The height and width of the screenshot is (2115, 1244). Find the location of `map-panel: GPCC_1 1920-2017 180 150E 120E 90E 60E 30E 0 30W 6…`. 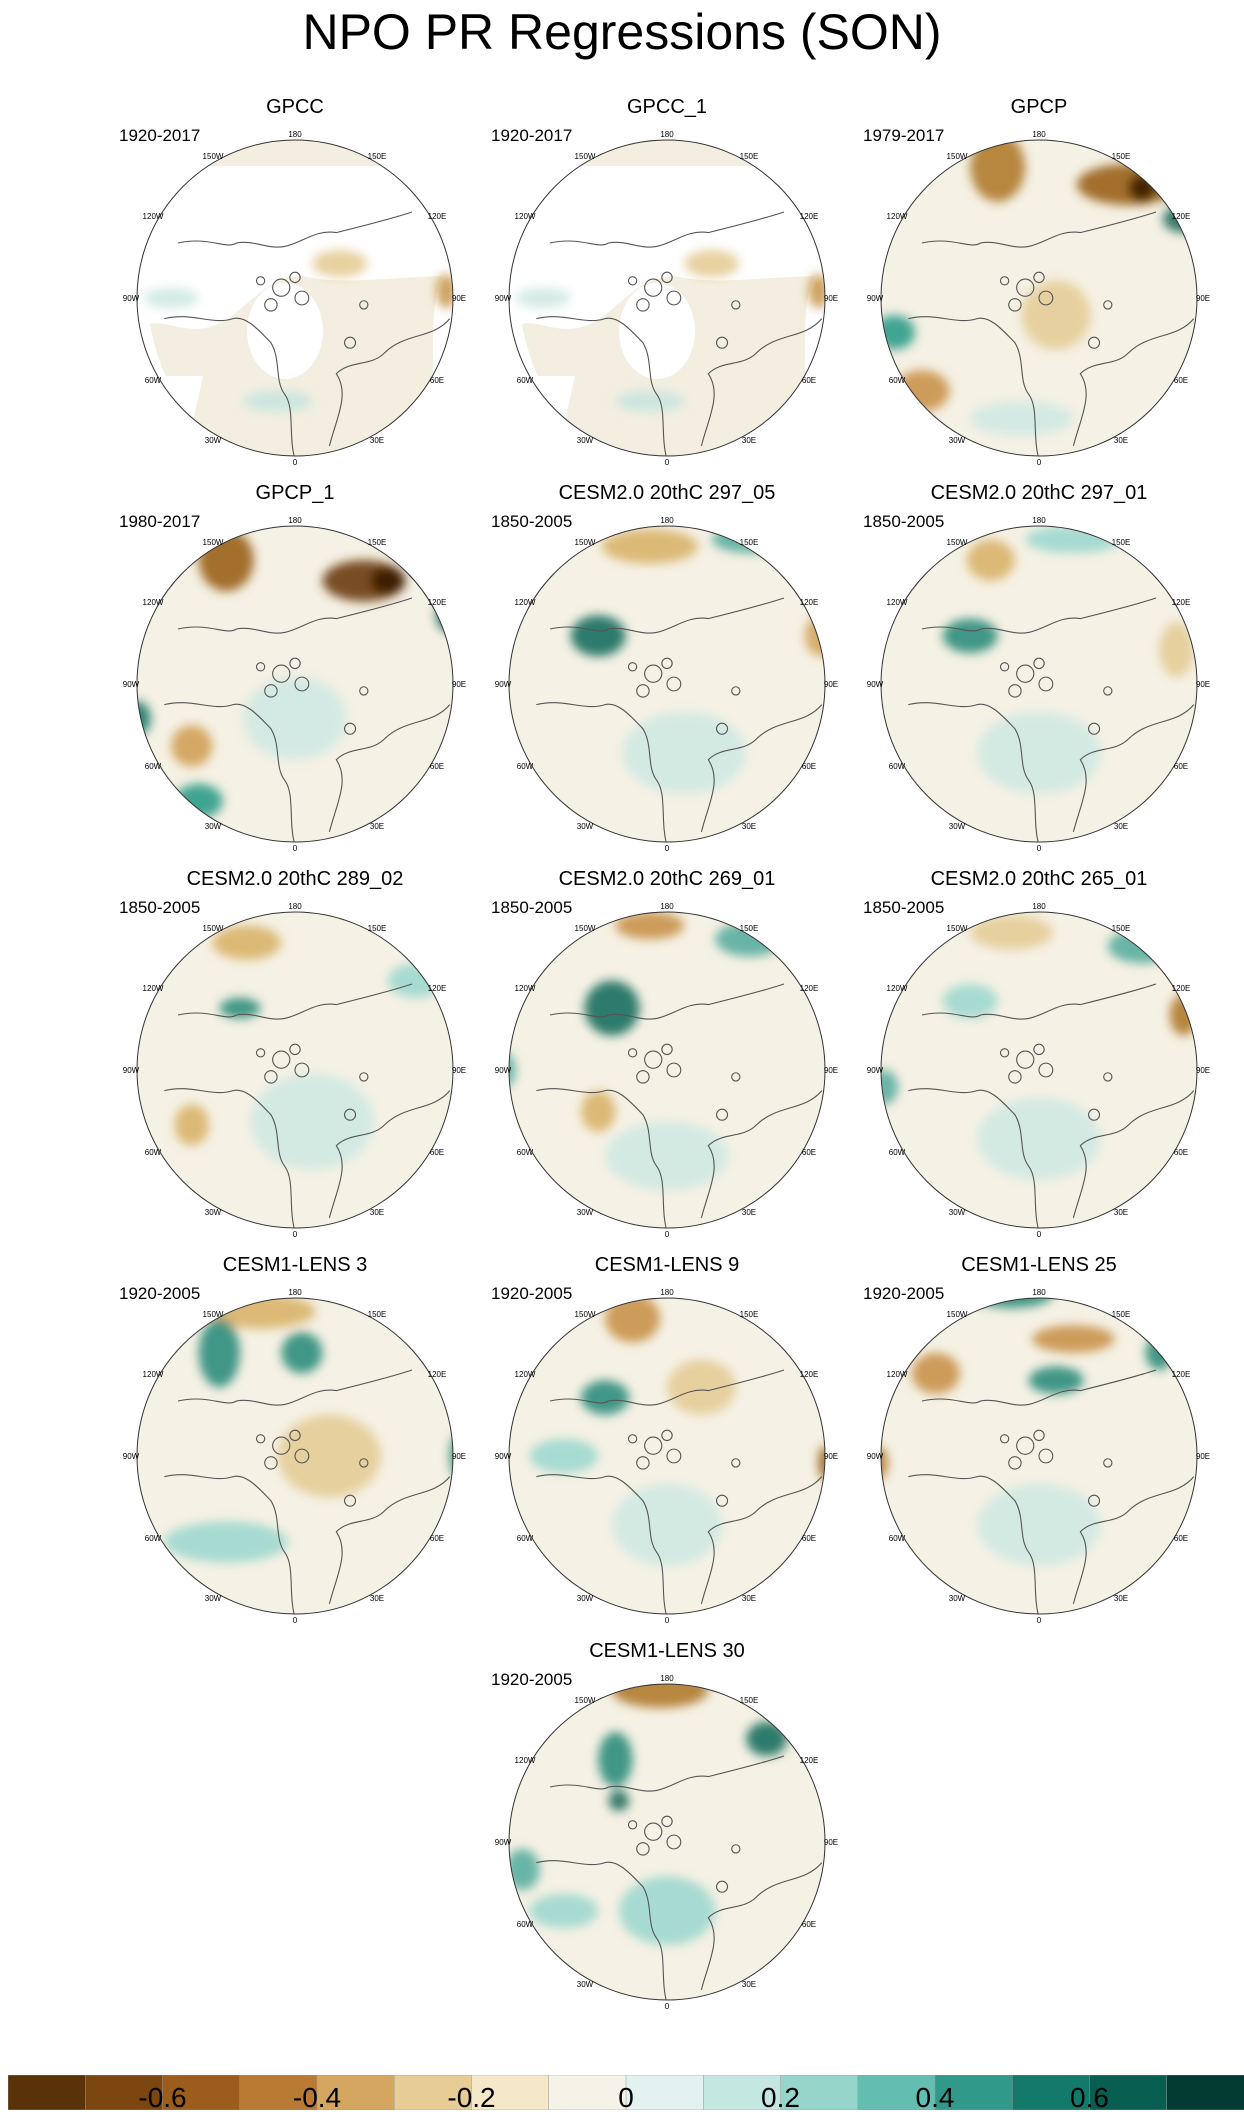

map-panel: GPCC_1 1920-2017 180 150E 120E 90E 60E 30E 0 30W 6… is located at coordinates (667, 286).